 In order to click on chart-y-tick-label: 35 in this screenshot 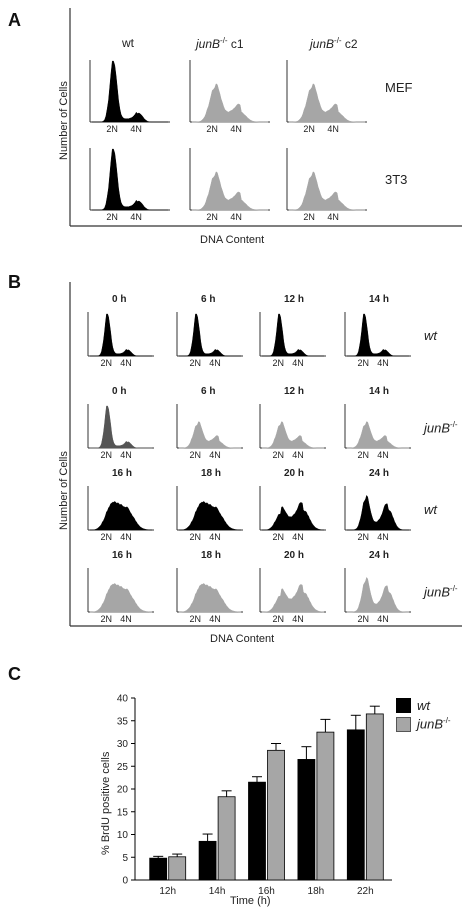, I will do `click(123, 721)`.